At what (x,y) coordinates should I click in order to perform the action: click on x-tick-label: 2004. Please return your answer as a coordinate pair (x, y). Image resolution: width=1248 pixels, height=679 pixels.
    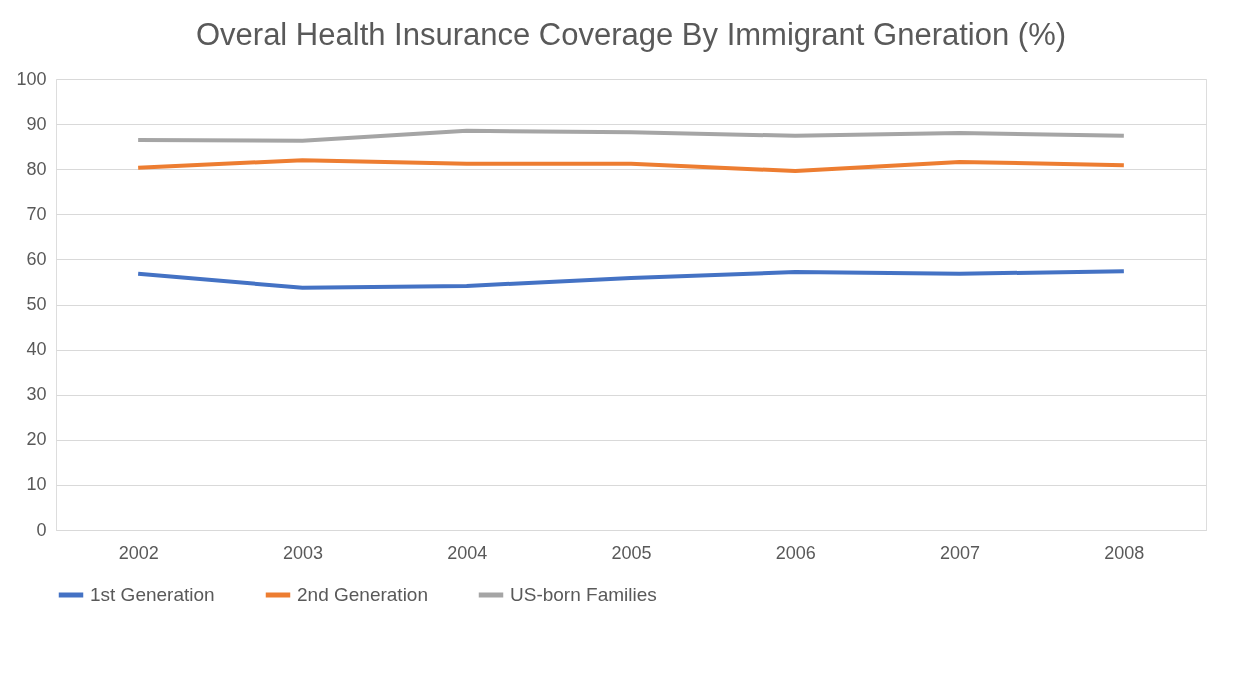
    Looking at the image, I should click on (467, 552).